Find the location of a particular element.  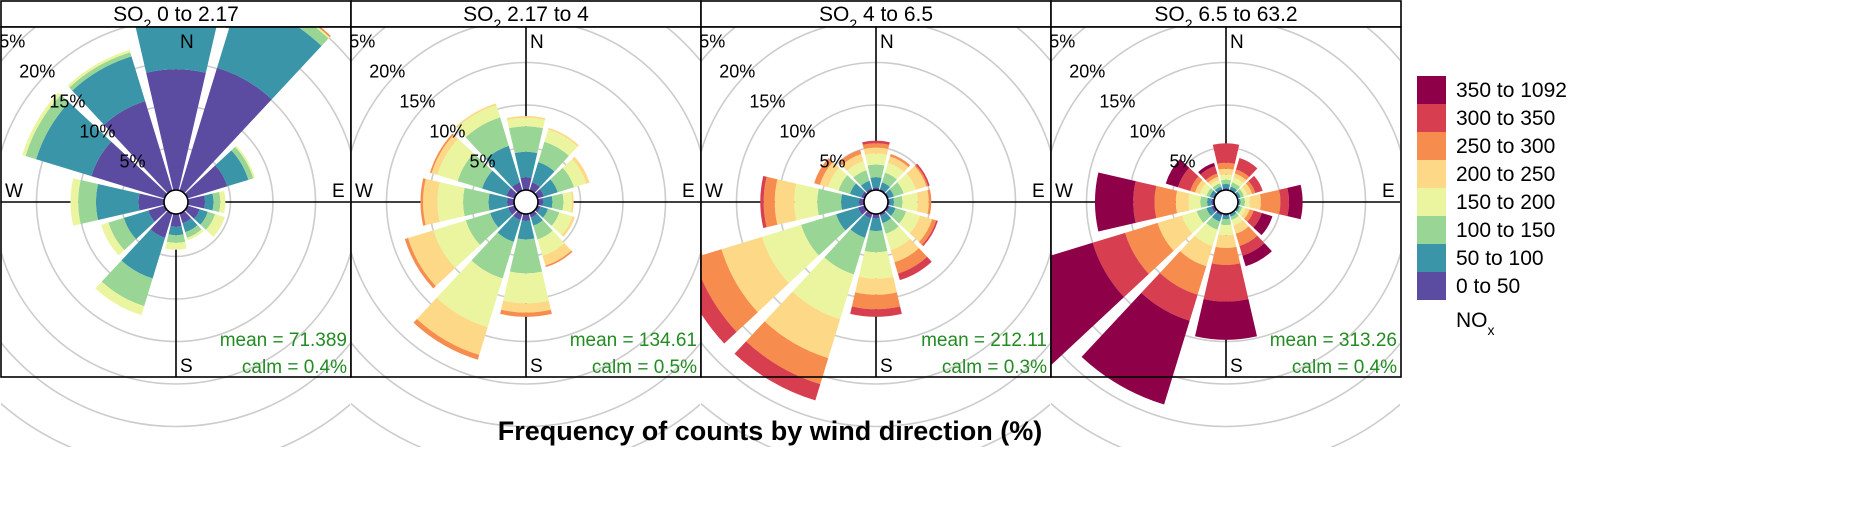

radial-label-20: 20% is located at coordinates (1087, 71).